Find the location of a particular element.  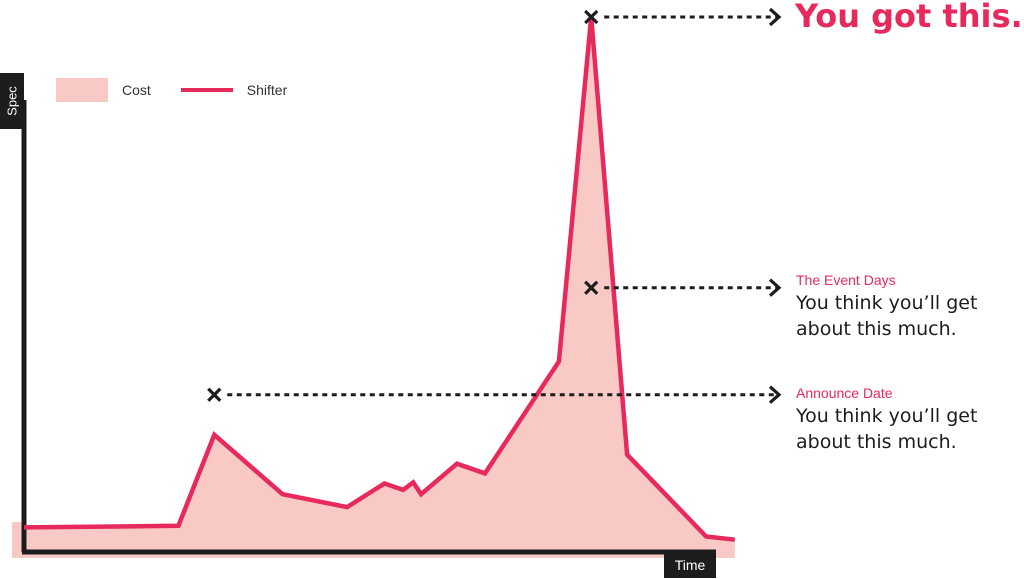

y-axis-label-text: Spec is located at coordinates (12, 101).